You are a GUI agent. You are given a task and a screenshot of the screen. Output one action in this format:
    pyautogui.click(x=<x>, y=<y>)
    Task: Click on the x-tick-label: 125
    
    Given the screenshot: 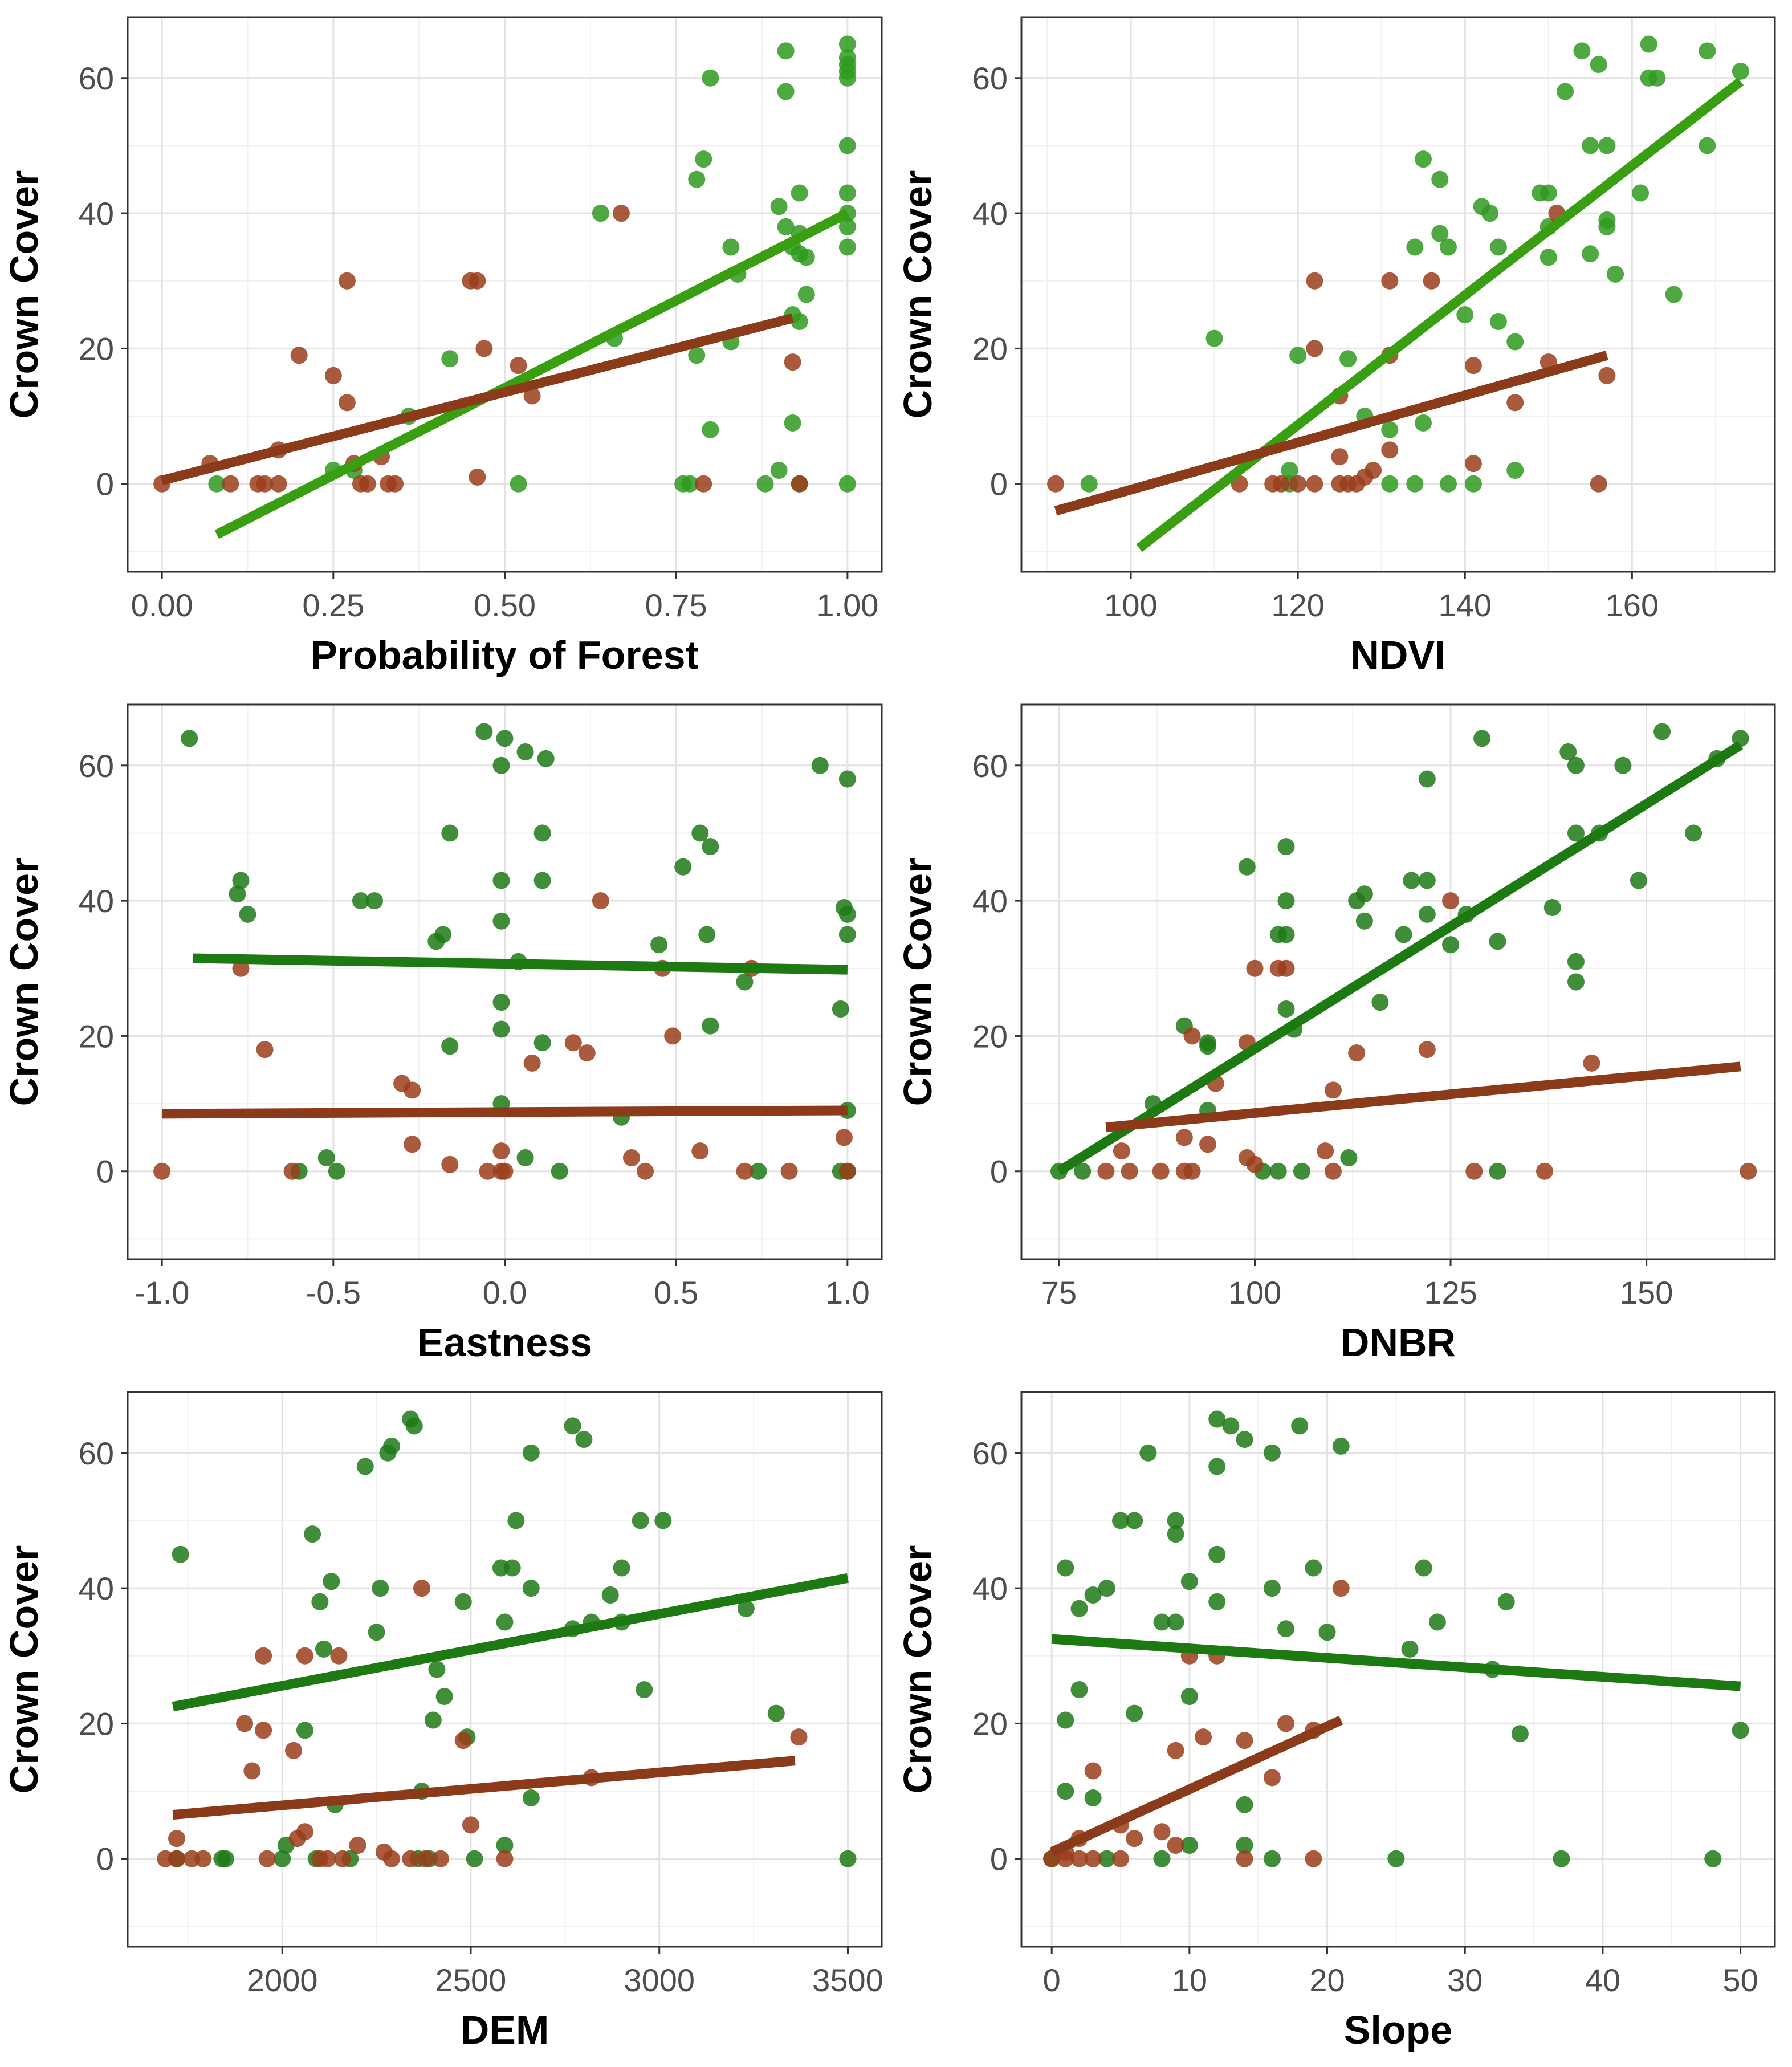 What is the action you would take?
    pyautogui.click(x=1450, y=1293)
    